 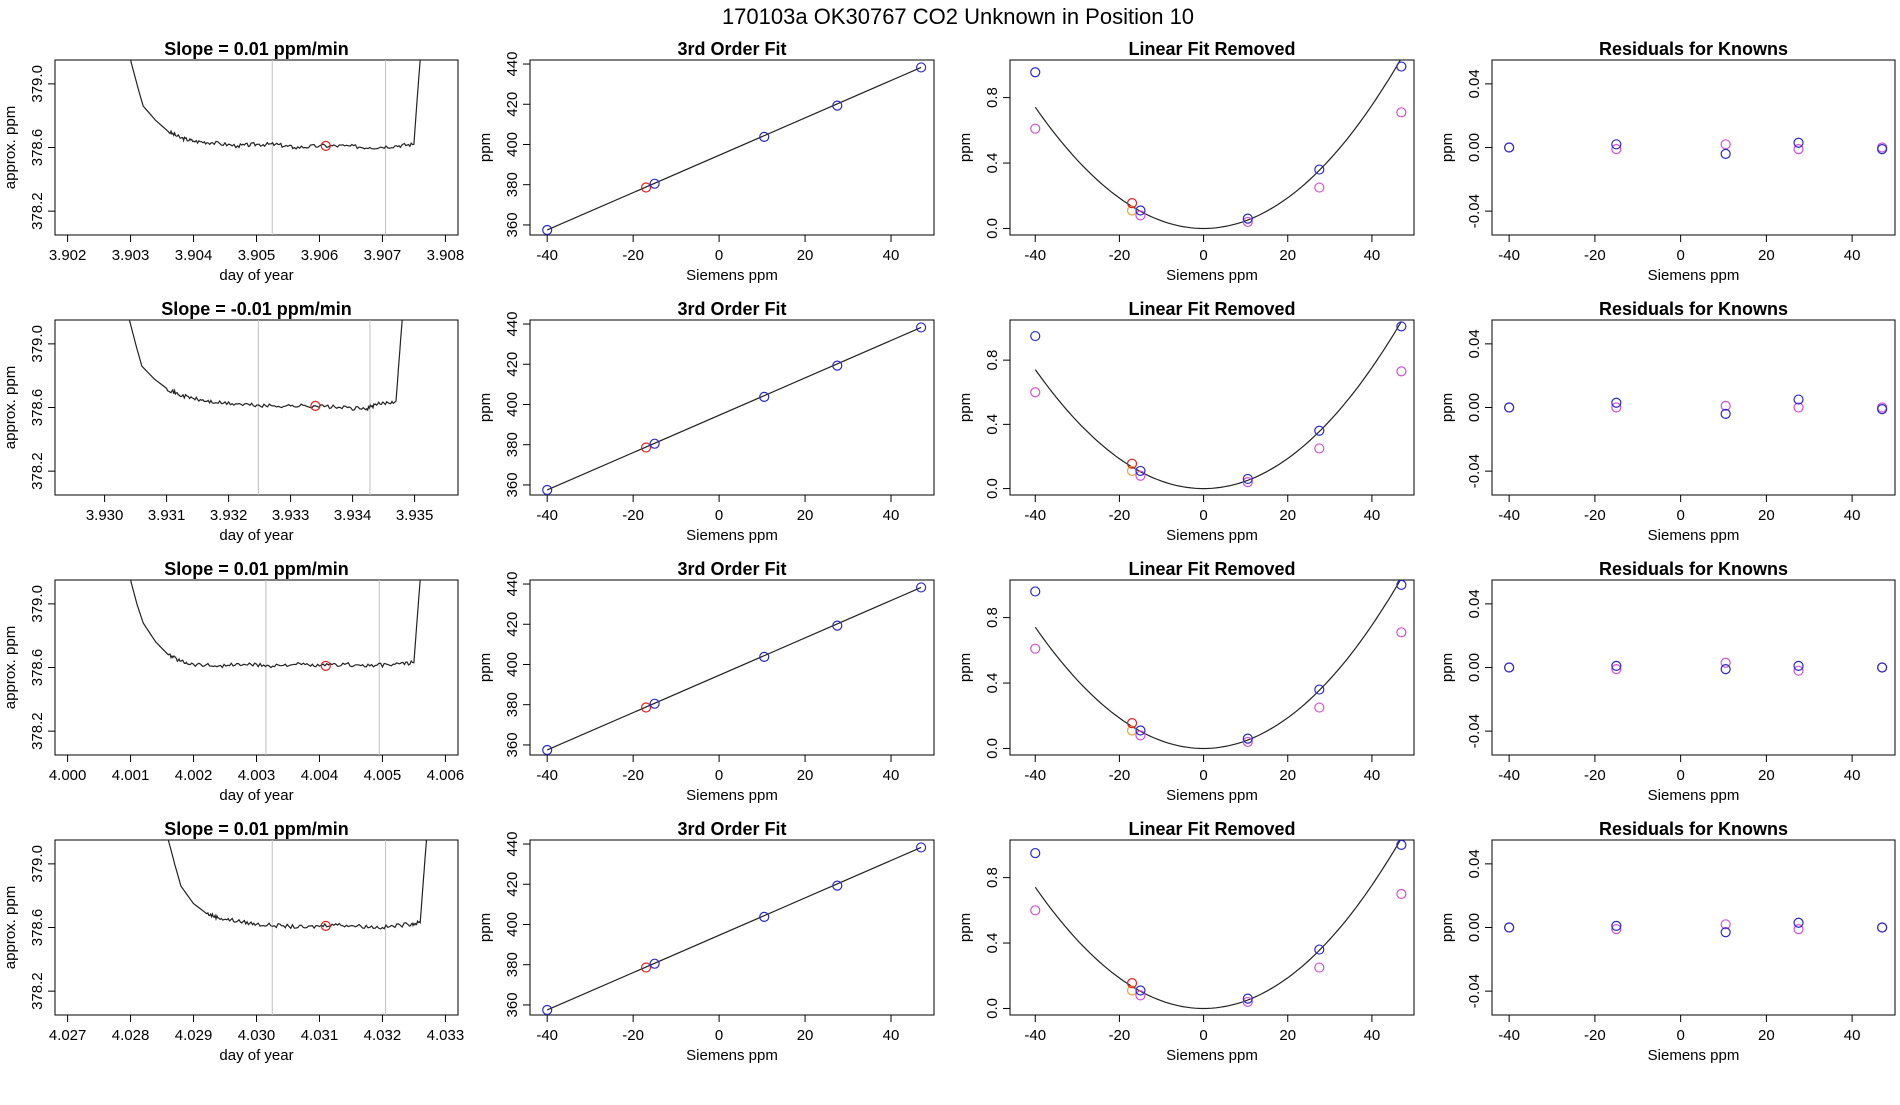 What do you see at coordinates (383, 1035) in the screenshot?
I see `x-tick-label: 4.032` at bounding box center [383, 1035].